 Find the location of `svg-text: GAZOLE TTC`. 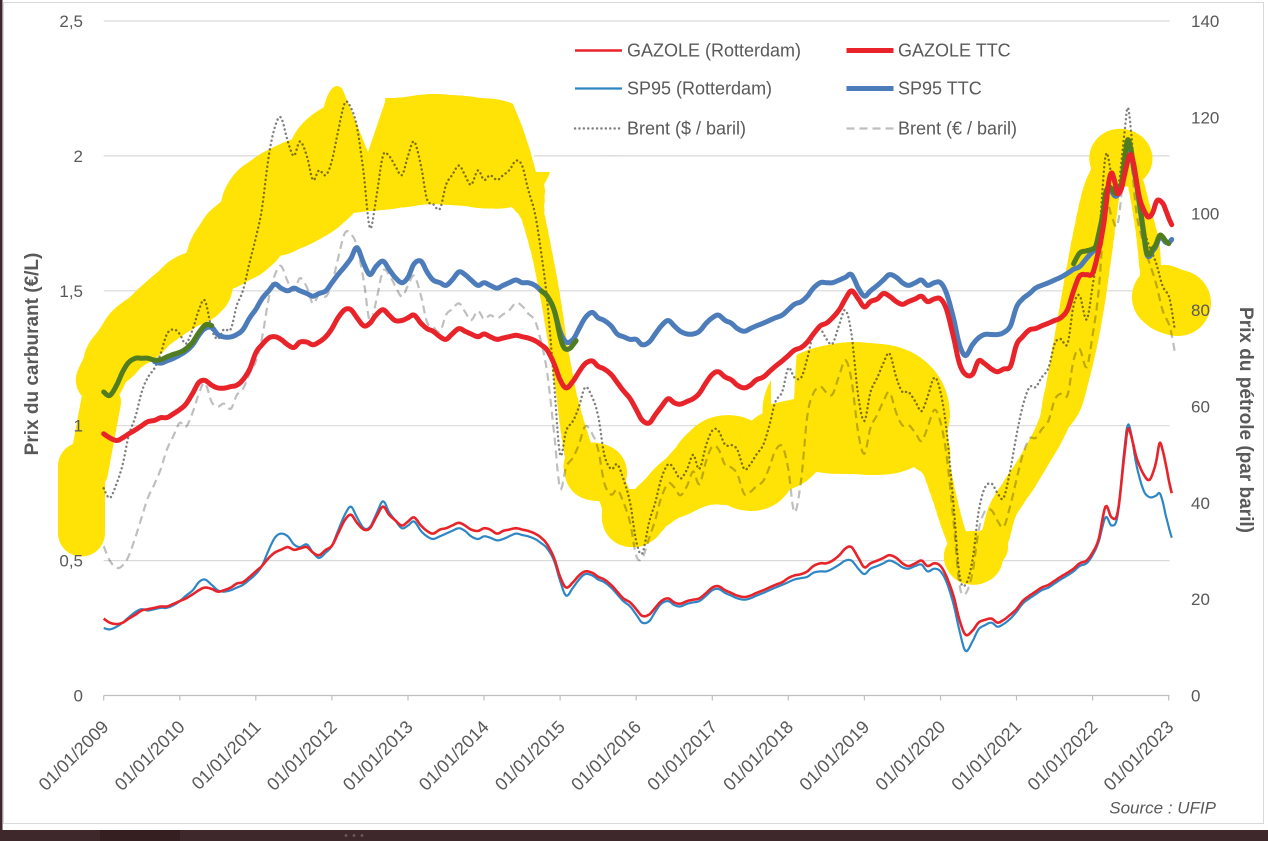

svg-text: GAZOLE TTC is located at coordinates (954, 51).